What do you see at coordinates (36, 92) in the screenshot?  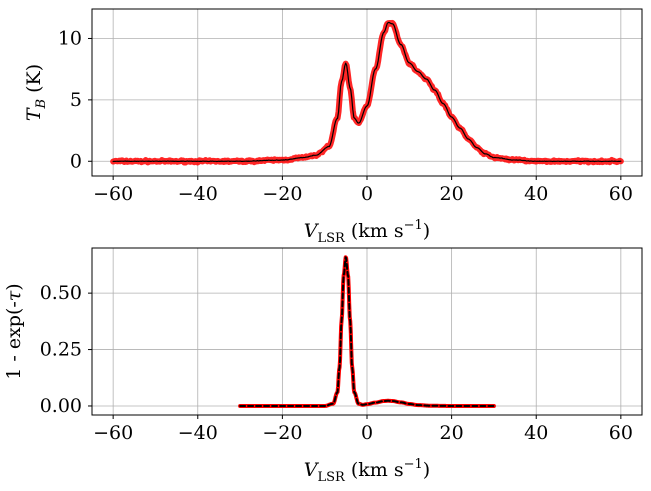 I see `y-axis-label-tb: TB (K)` at bounding box center [36, 92].